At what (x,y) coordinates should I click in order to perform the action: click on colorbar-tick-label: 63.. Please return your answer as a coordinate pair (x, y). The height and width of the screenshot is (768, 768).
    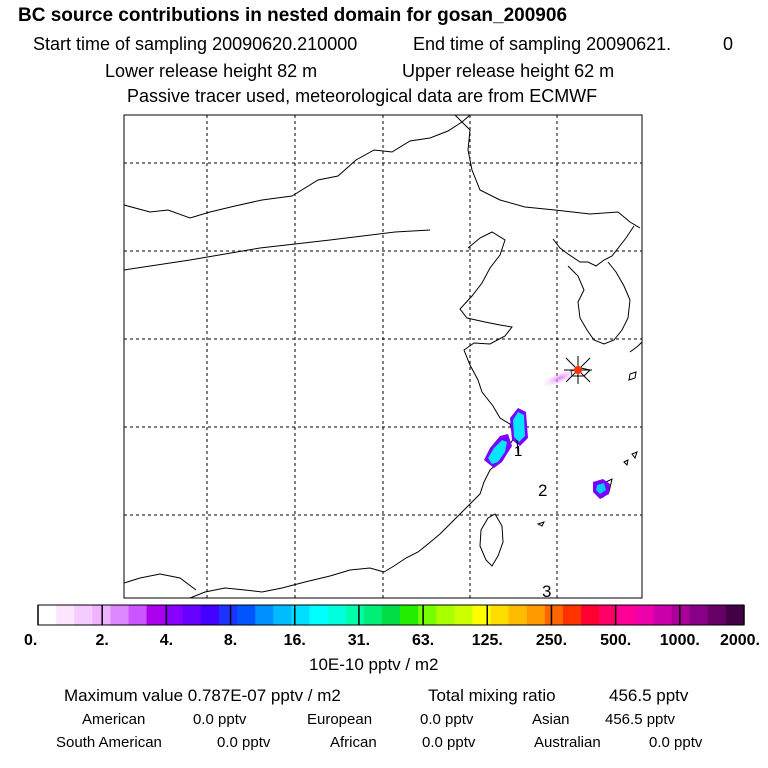
    Looking at the image, I should click on (423, 640).